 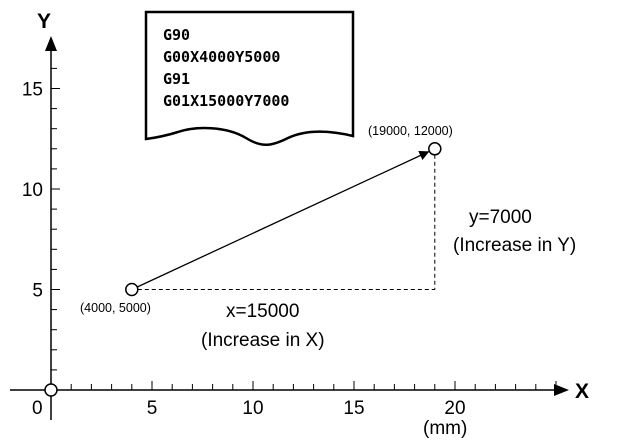 What do you see at coordinates (561, 390) in the screenshot?
I see `x-axis-arrowhead` at bounding box center [561, 390].